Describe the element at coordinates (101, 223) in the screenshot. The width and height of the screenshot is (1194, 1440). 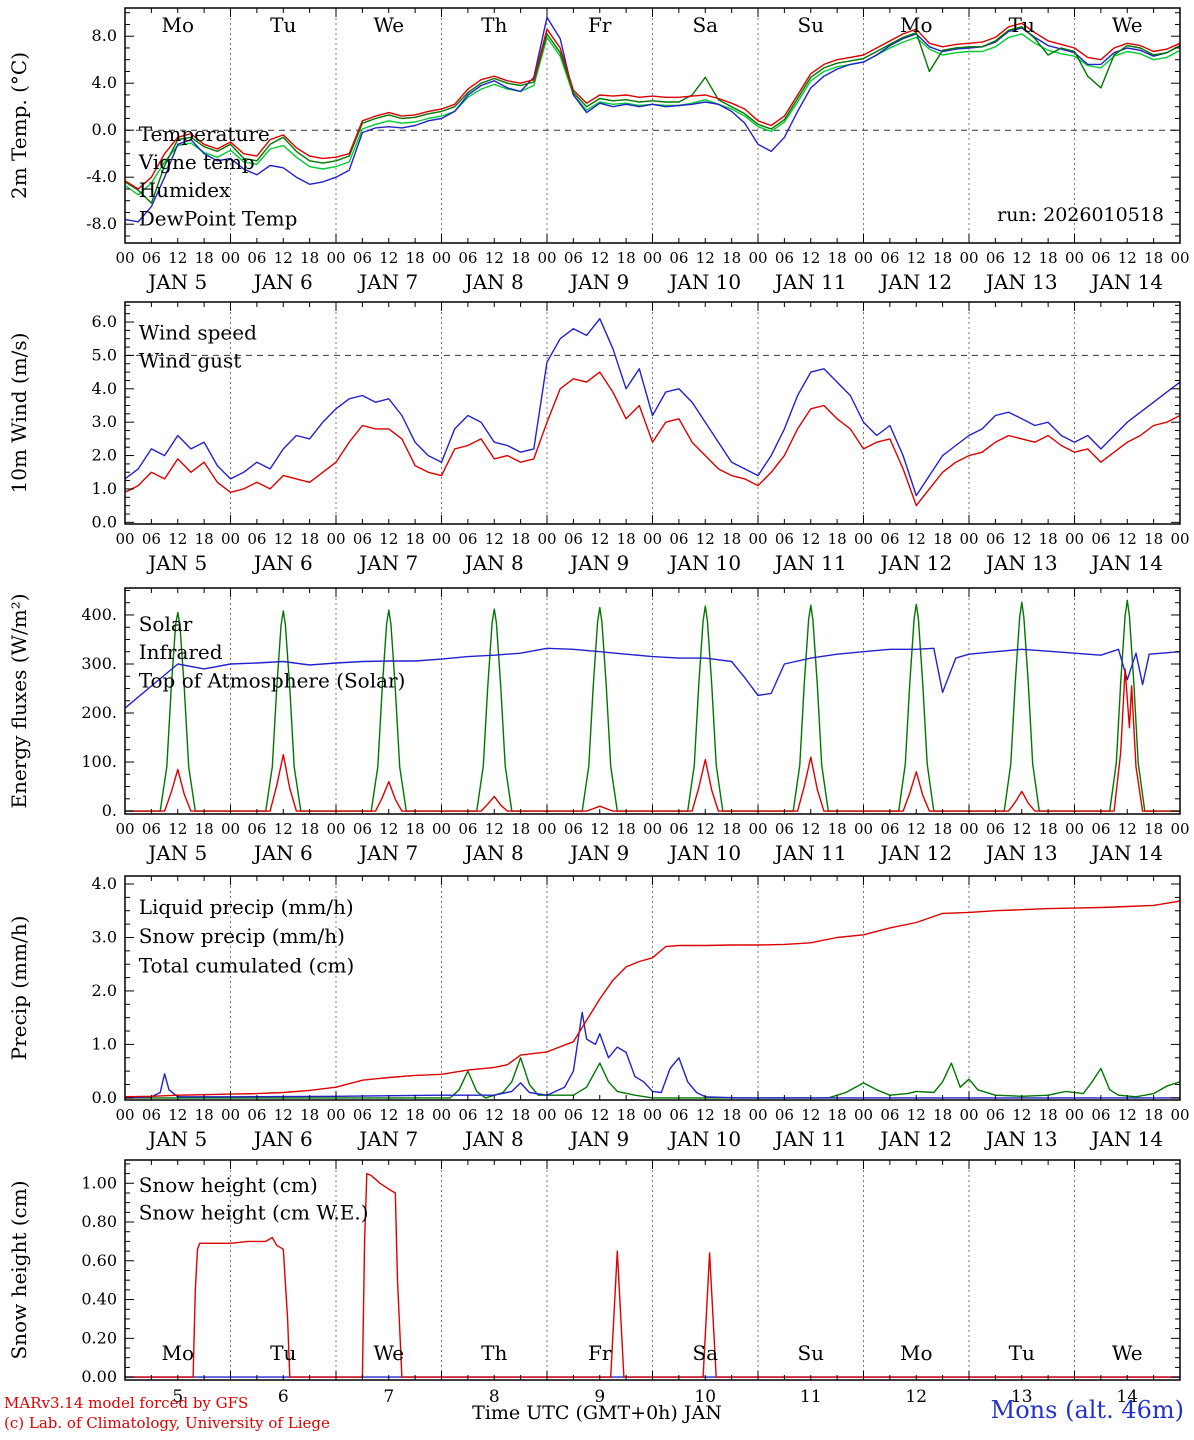
I see `y-tick-label: -8.0` at that location.